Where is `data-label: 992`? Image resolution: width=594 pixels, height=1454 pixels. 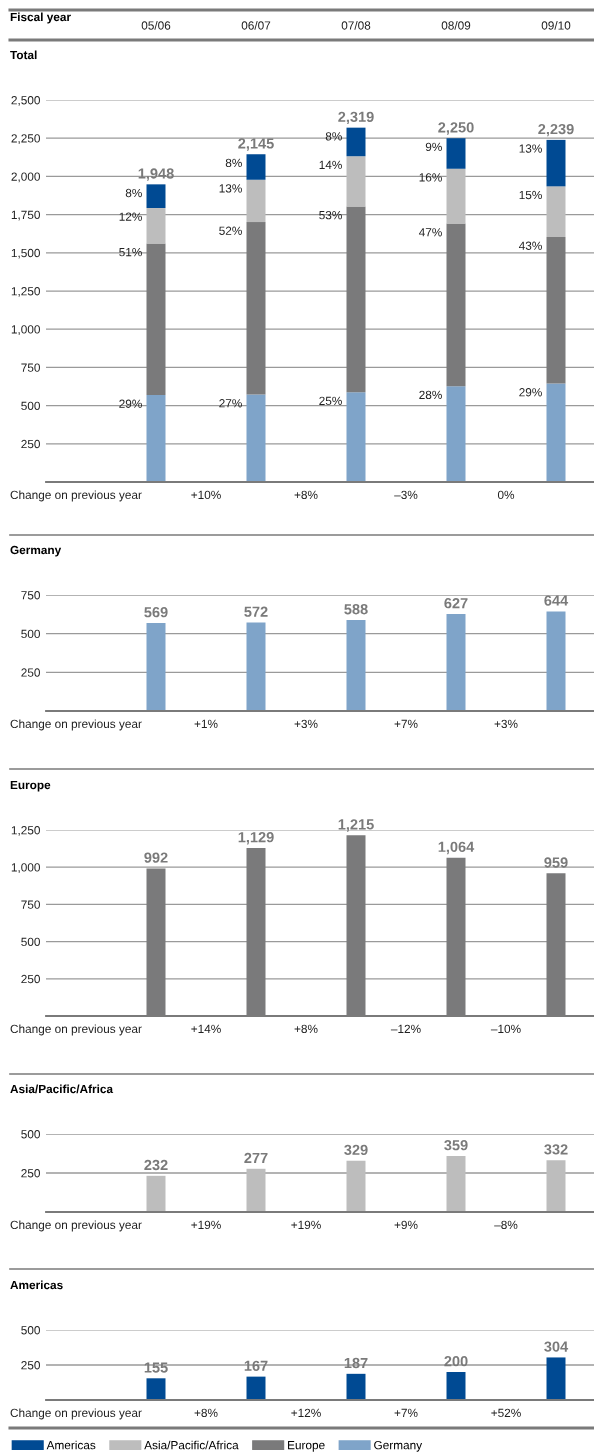 data-label: 992 is located at coordinates (156, 857).